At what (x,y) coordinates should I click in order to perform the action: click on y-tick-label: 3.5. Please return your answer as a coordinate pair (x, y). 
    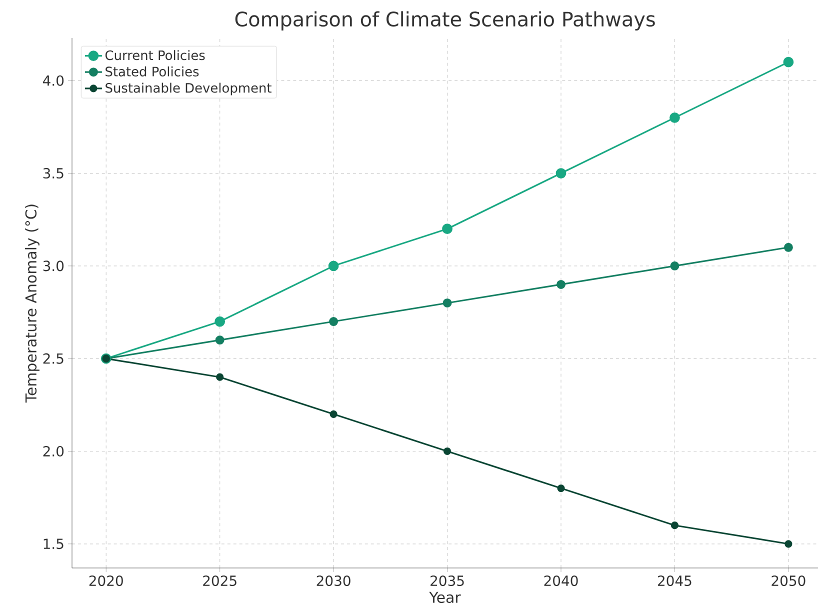
    Looking at the image, I should click on (53, 173).